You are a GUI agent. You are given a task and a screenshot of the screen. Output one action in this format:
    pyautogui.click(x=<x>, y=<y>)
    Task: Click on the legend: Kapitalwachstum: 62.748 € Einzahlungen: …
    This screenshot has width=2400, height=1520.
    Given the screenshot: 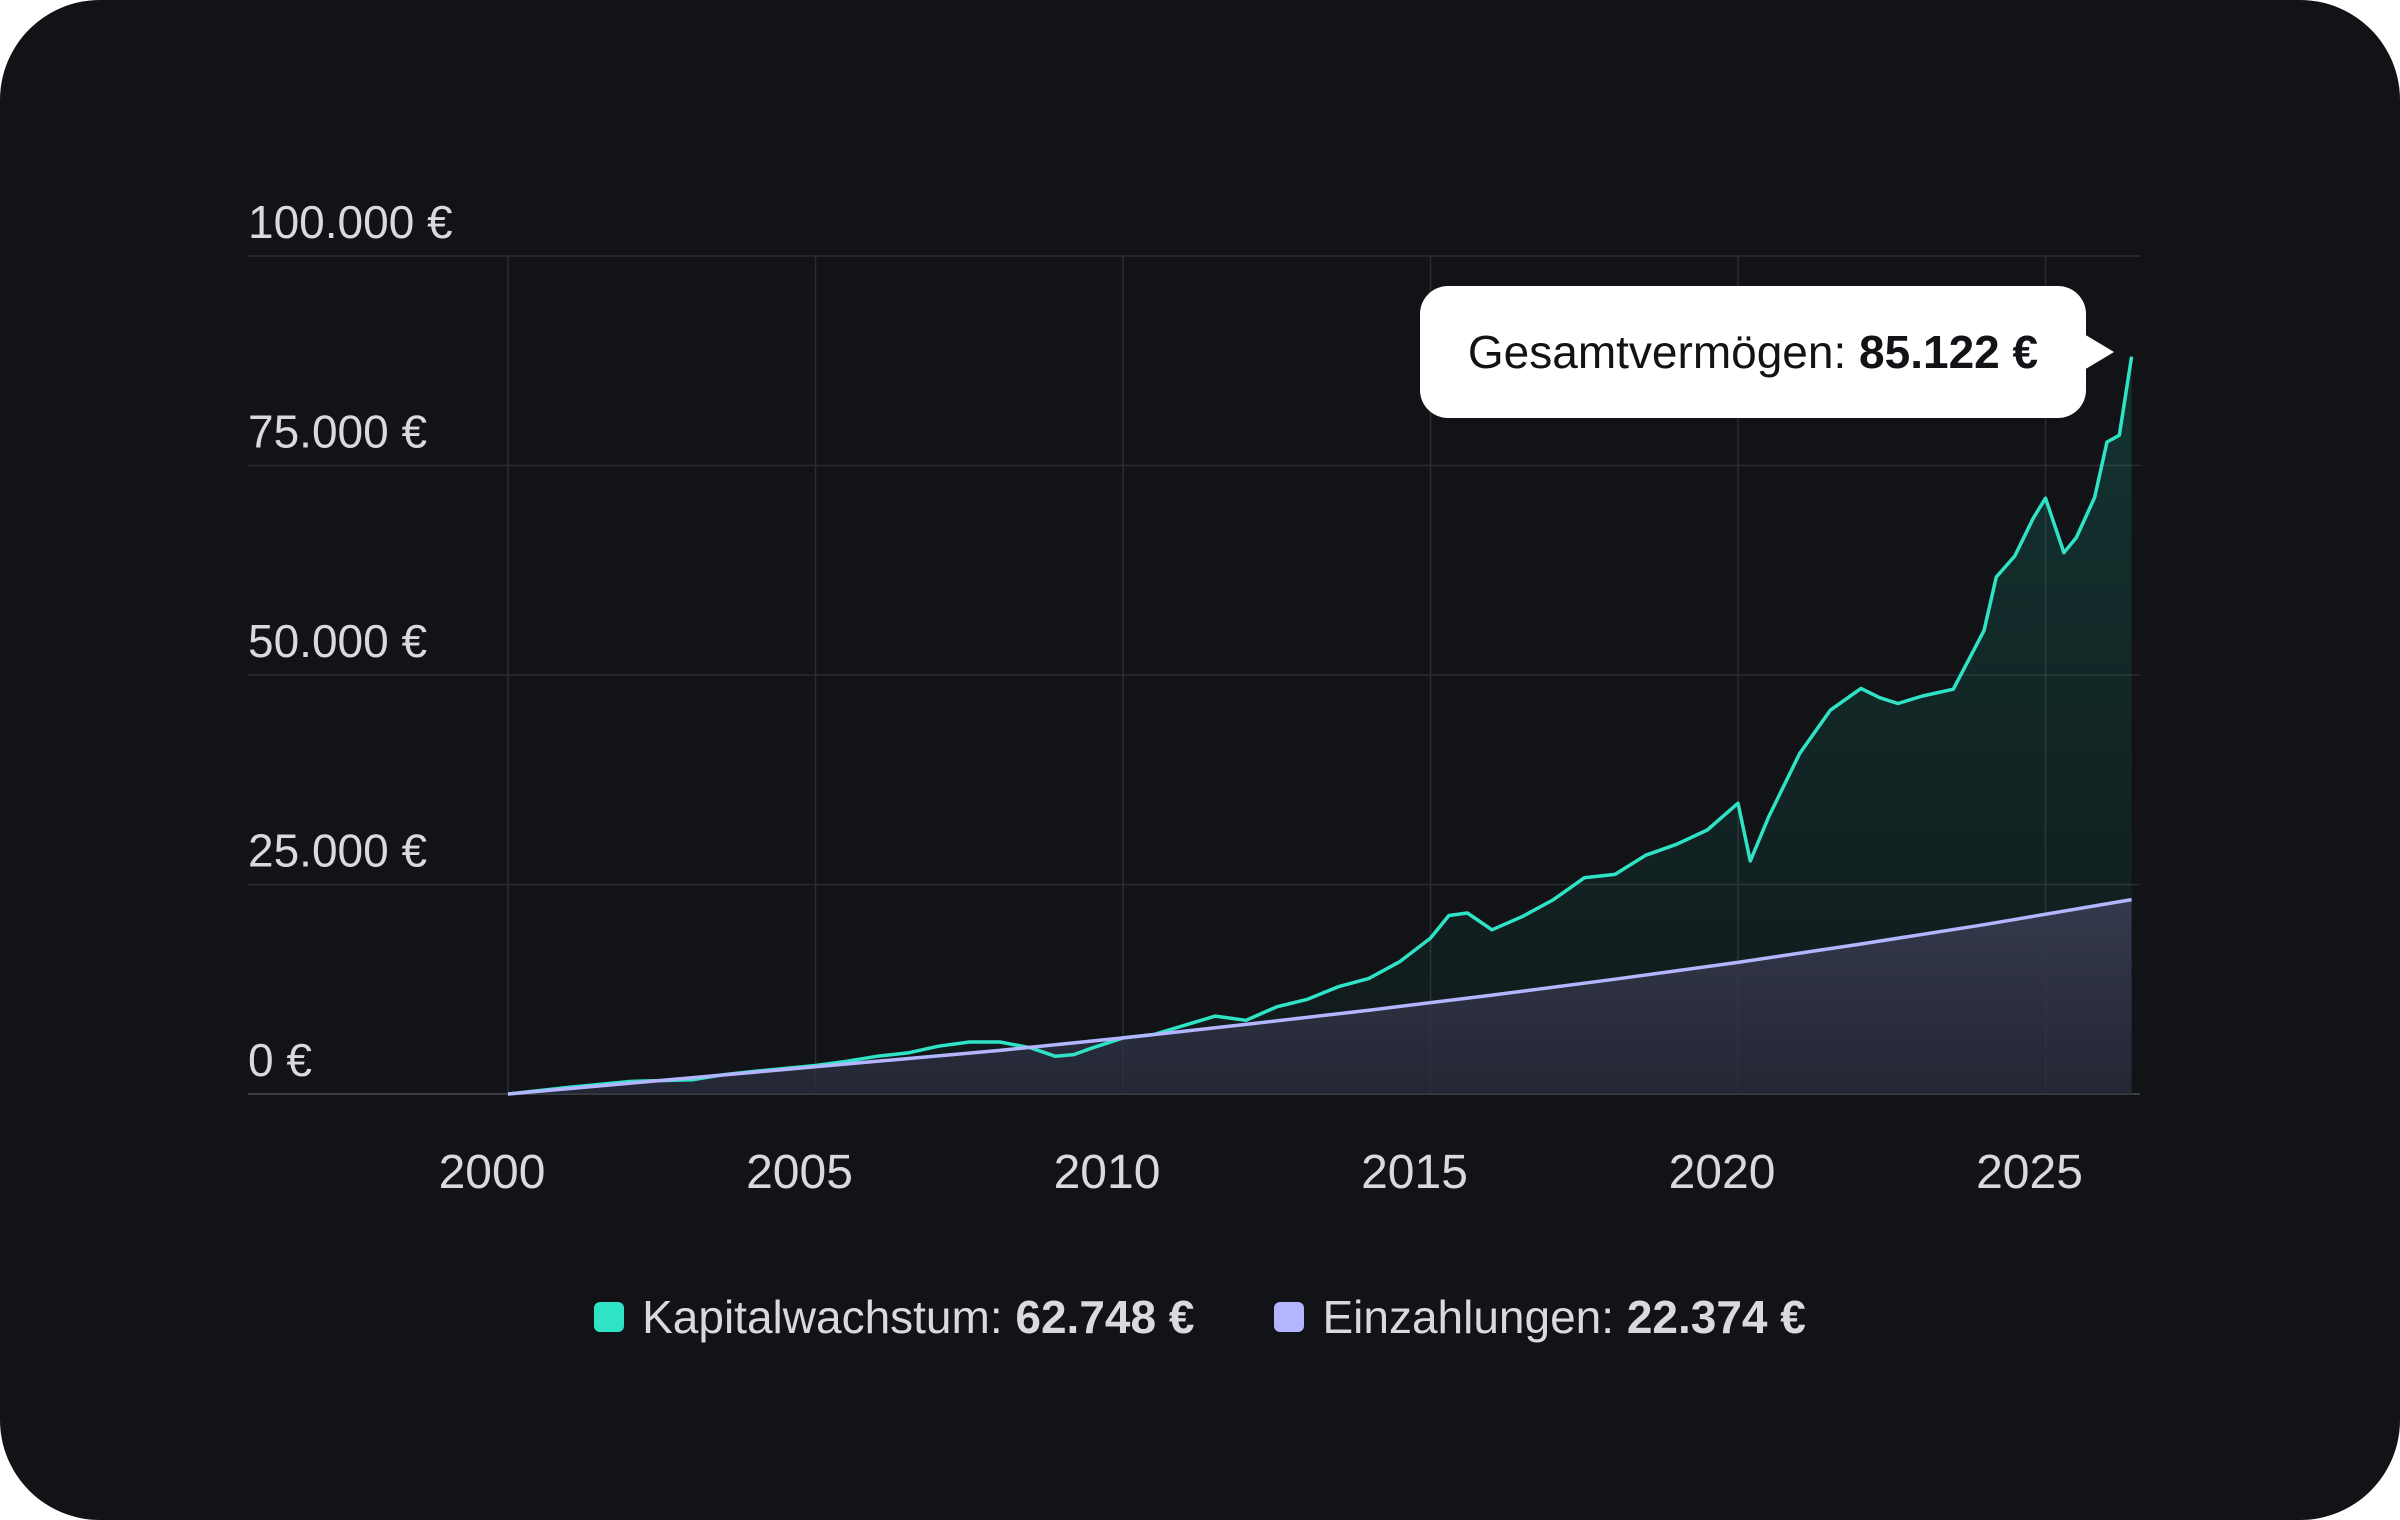 What is the action you would take?
    pyautogui.click(x=1200, y=1317)
    